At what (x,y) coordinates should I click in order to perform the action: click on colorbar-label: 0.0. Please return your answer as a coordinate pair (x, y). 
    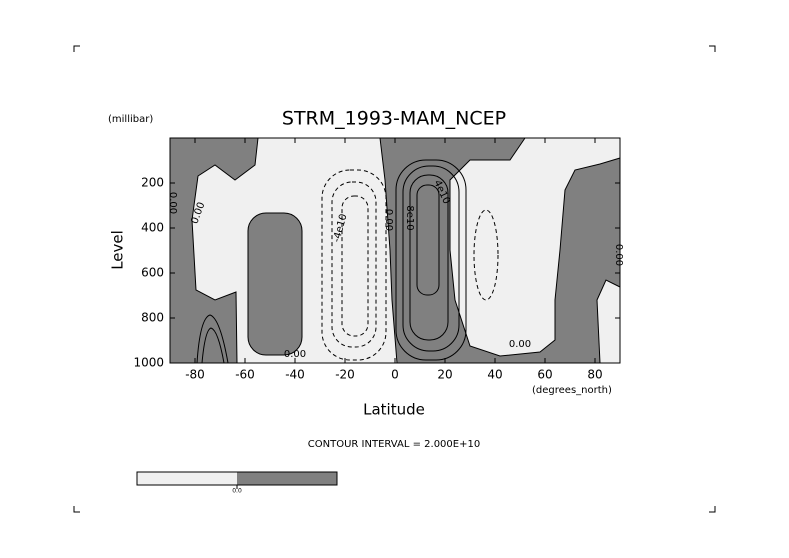
    Looking at the image, I should click on (237, 491).